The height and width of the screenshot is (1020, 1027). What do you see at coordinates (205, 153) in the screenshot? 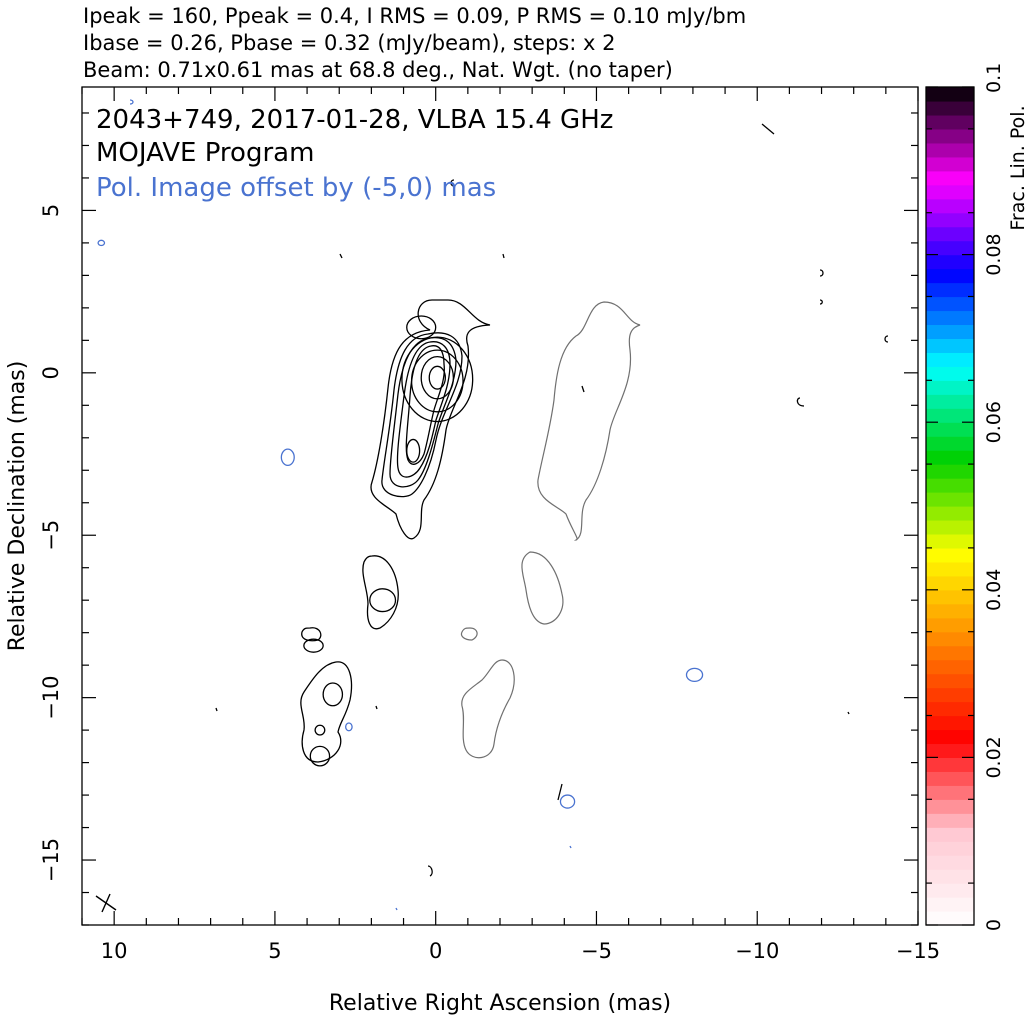
I see `program-annotation: MOJAVE Program` at bounding box center [205, 153].